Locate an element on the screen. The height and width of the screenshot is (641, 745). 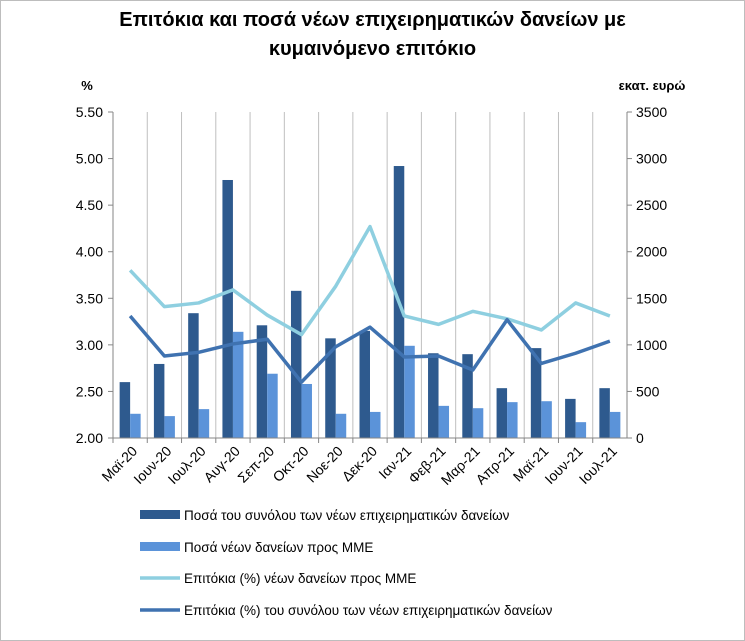
left-tick-label: 3.50 is located at coordinates (89, 298).